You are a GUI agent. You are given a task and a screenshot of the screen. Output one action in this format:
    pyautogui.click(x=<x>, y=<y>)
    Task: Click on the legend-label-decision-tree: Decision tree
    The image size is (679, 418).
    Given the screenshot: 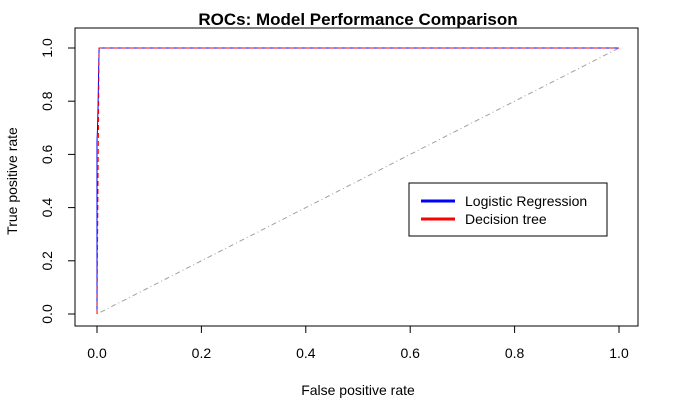 What is the action you would take?
    pyautogui.click(x=506, y=219)
    